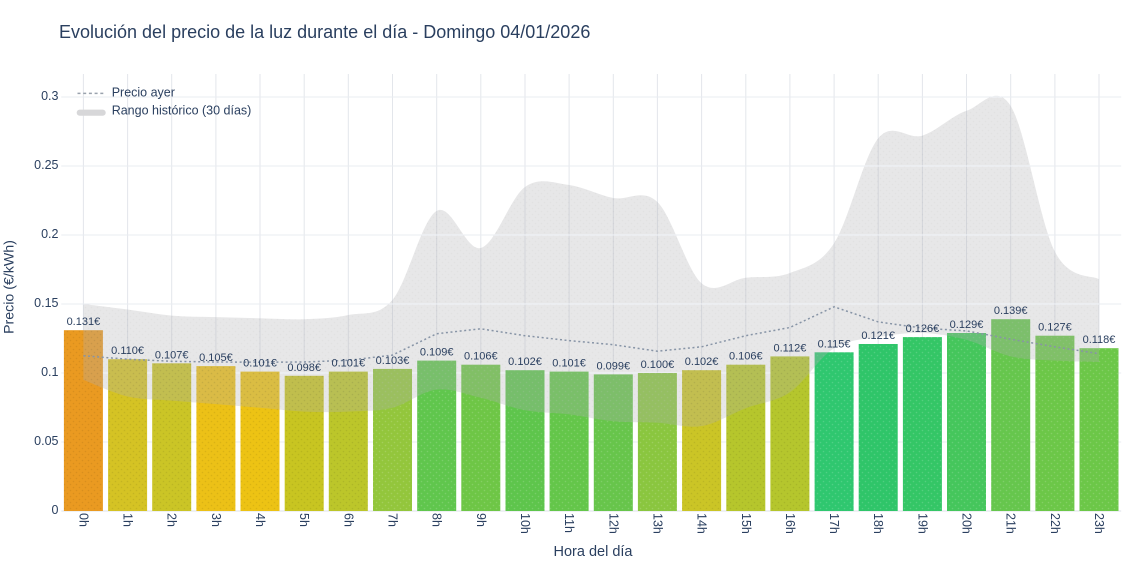 Image resolution: width=1140 pixels, height=575 pixels. What do you see at coordinates (49, 372) in the screenshot?
I see `svg-text: 0.1` at bounding box center [49, 372].